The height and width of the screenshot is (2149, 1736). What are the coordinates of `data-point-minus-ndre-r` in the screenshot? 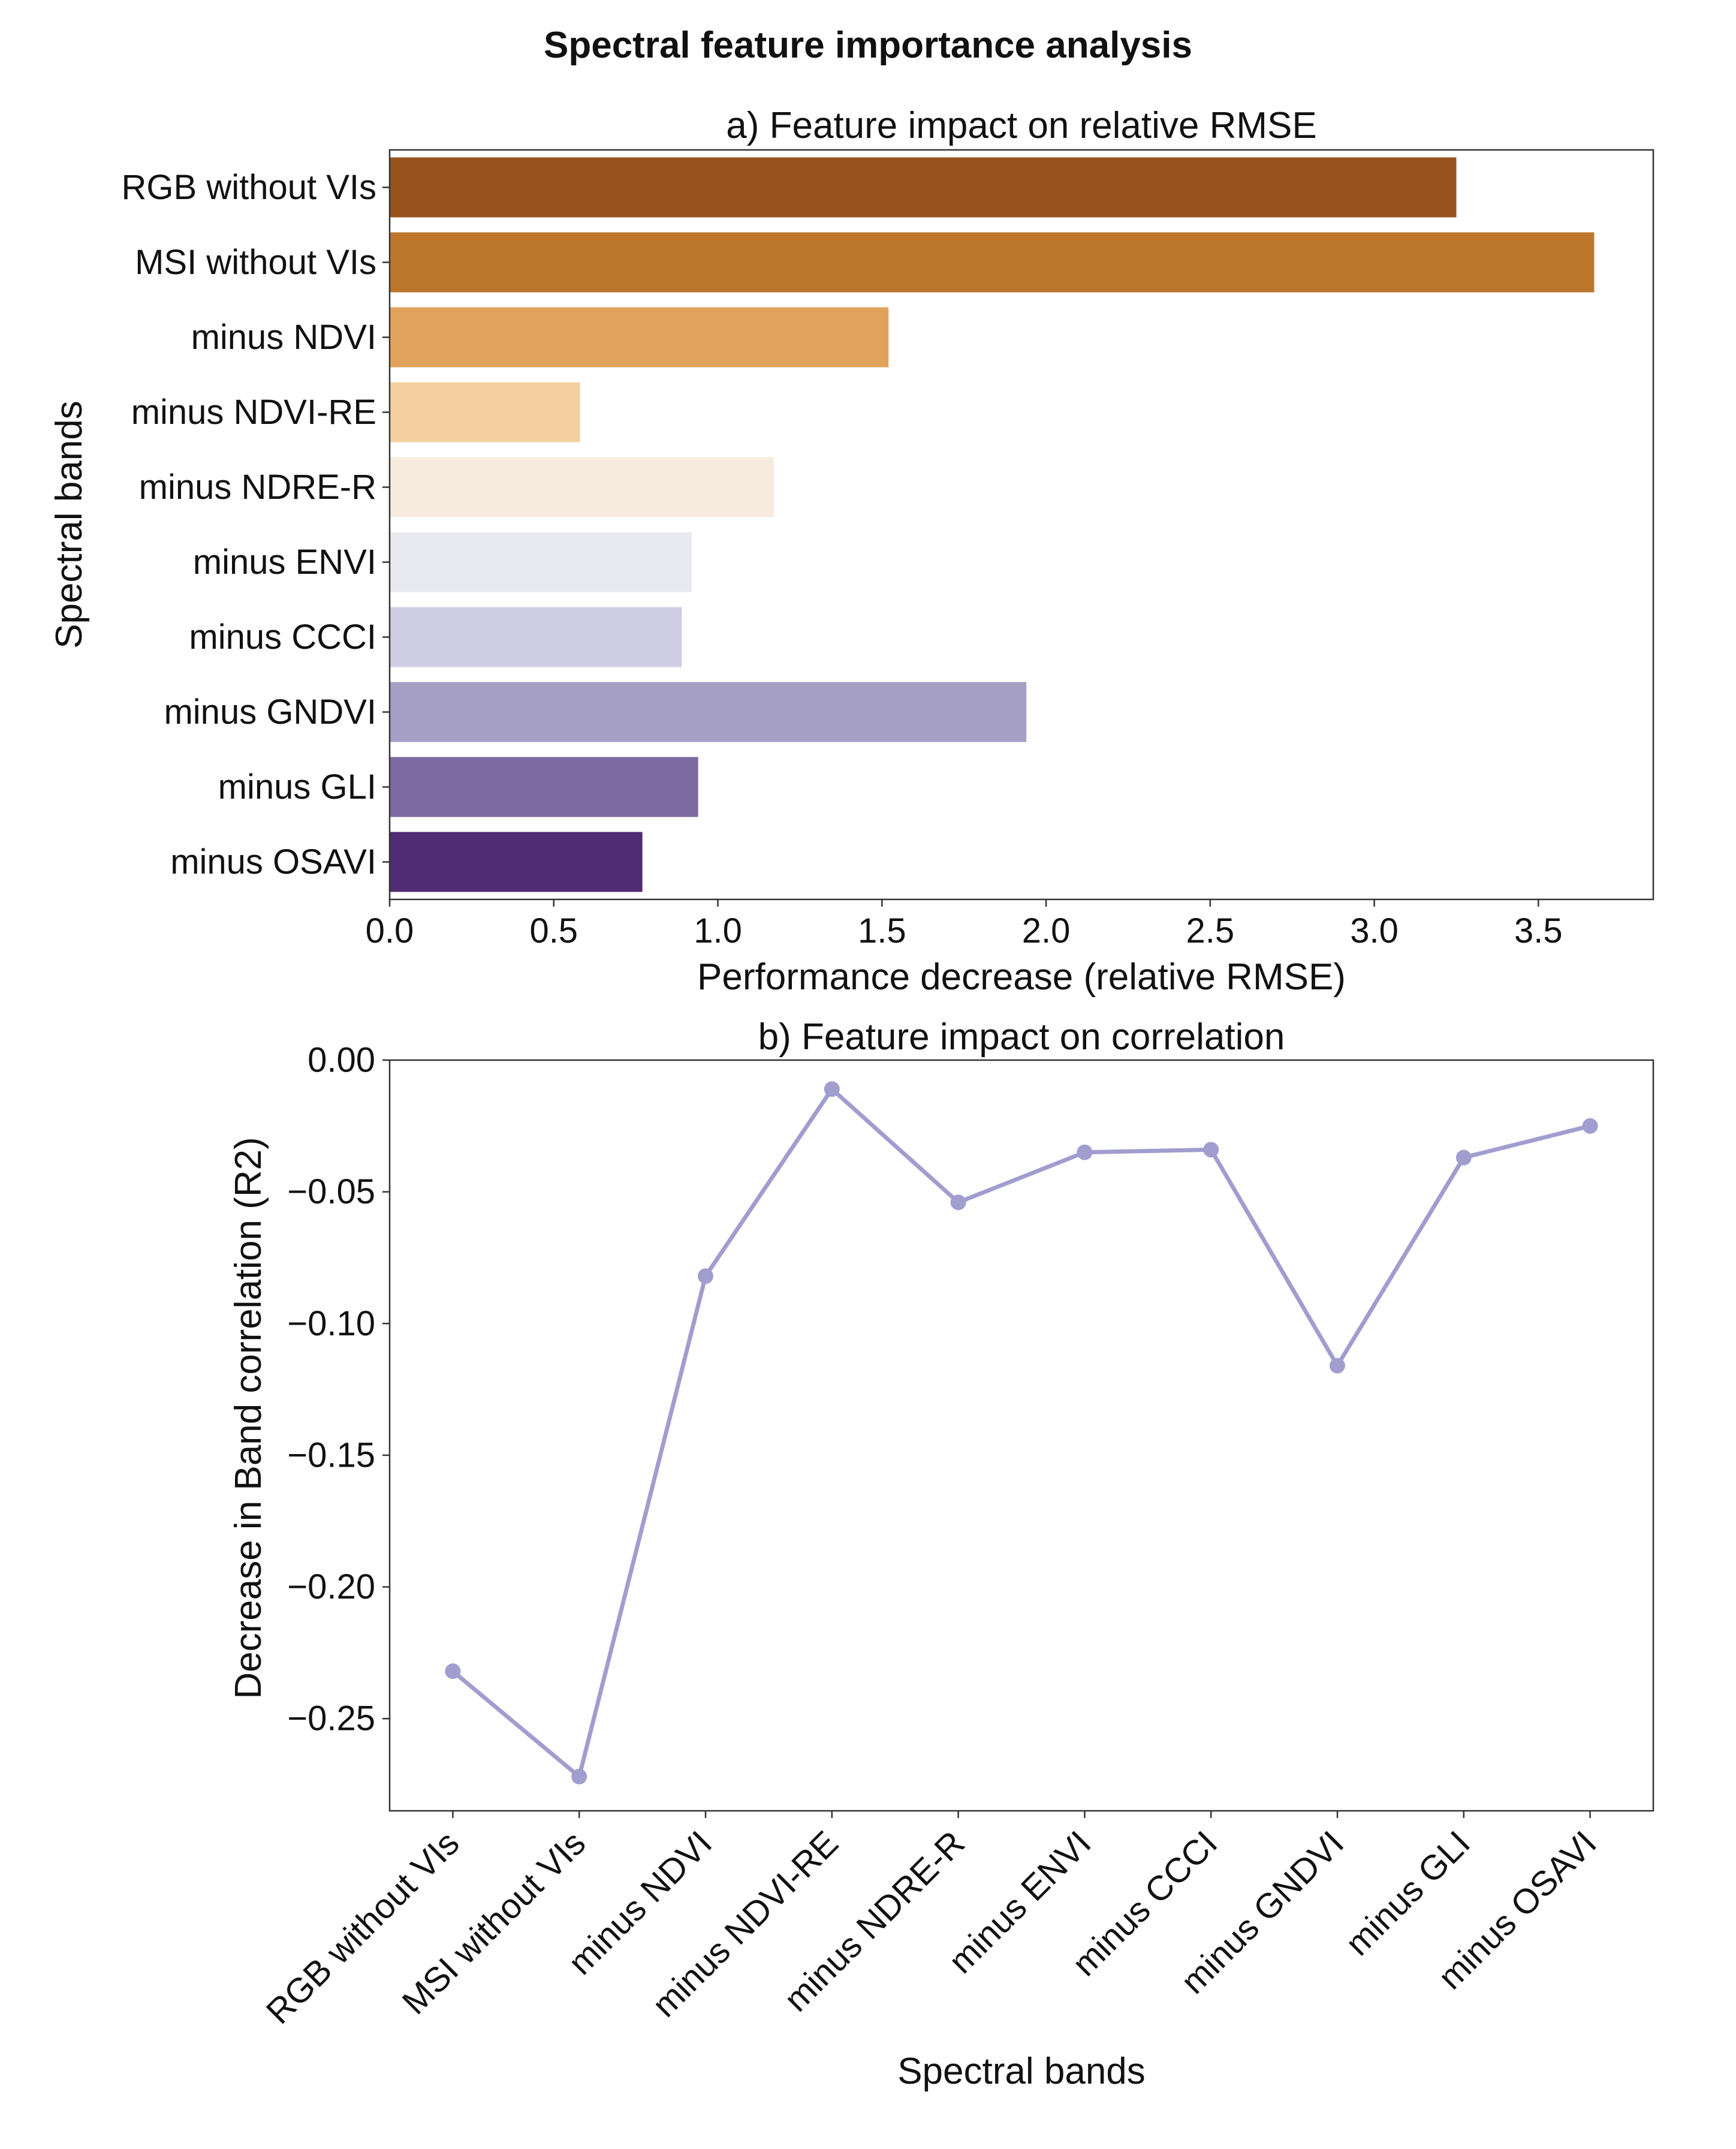 It's located at (958, 1202).